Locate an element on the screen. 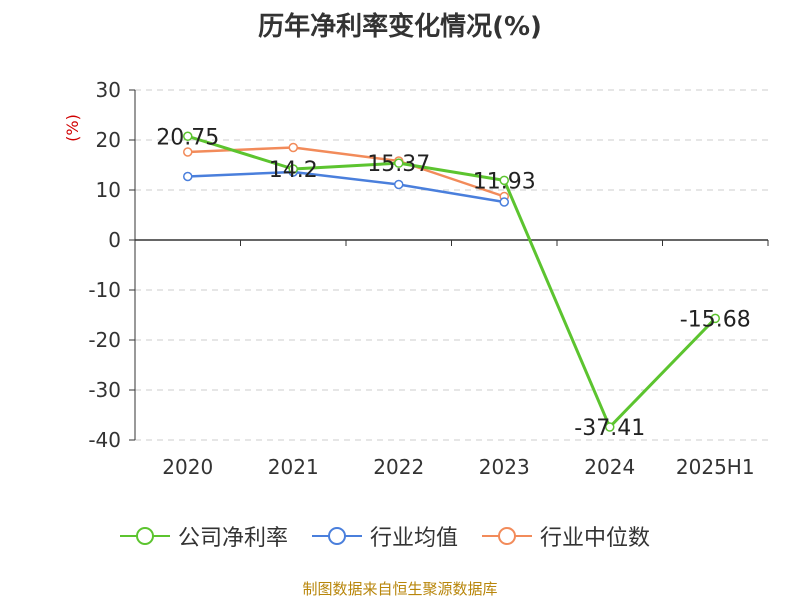 This screenshot has height=600, width=800. data-label: -37.41 is located at coordinates (609, 428).